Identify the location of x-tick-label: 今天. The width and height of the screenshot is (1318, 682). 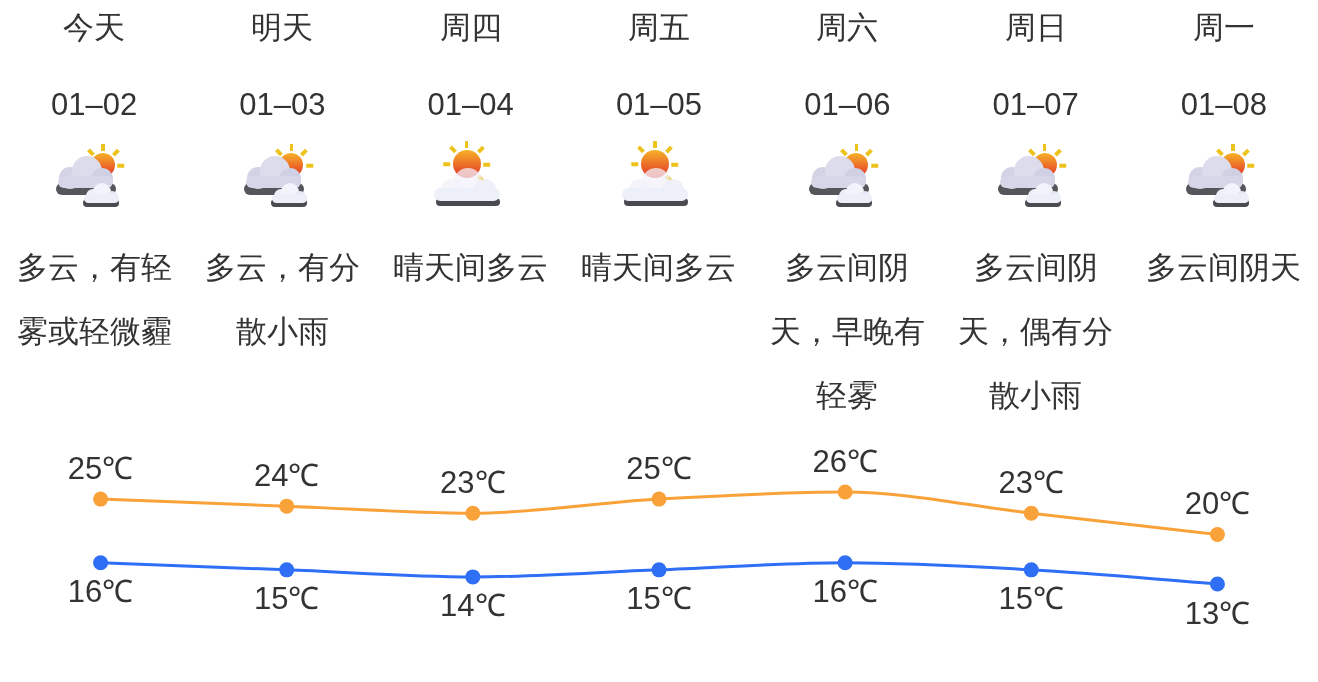
(94, 28).